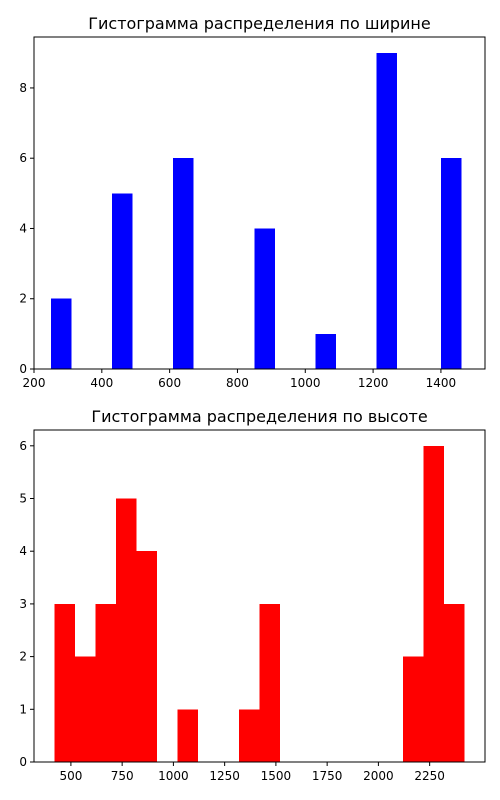 Image resolution: width=500 pixels, height=800 pixels. I want to click on x-tick-label: 500, so click(70, 776).